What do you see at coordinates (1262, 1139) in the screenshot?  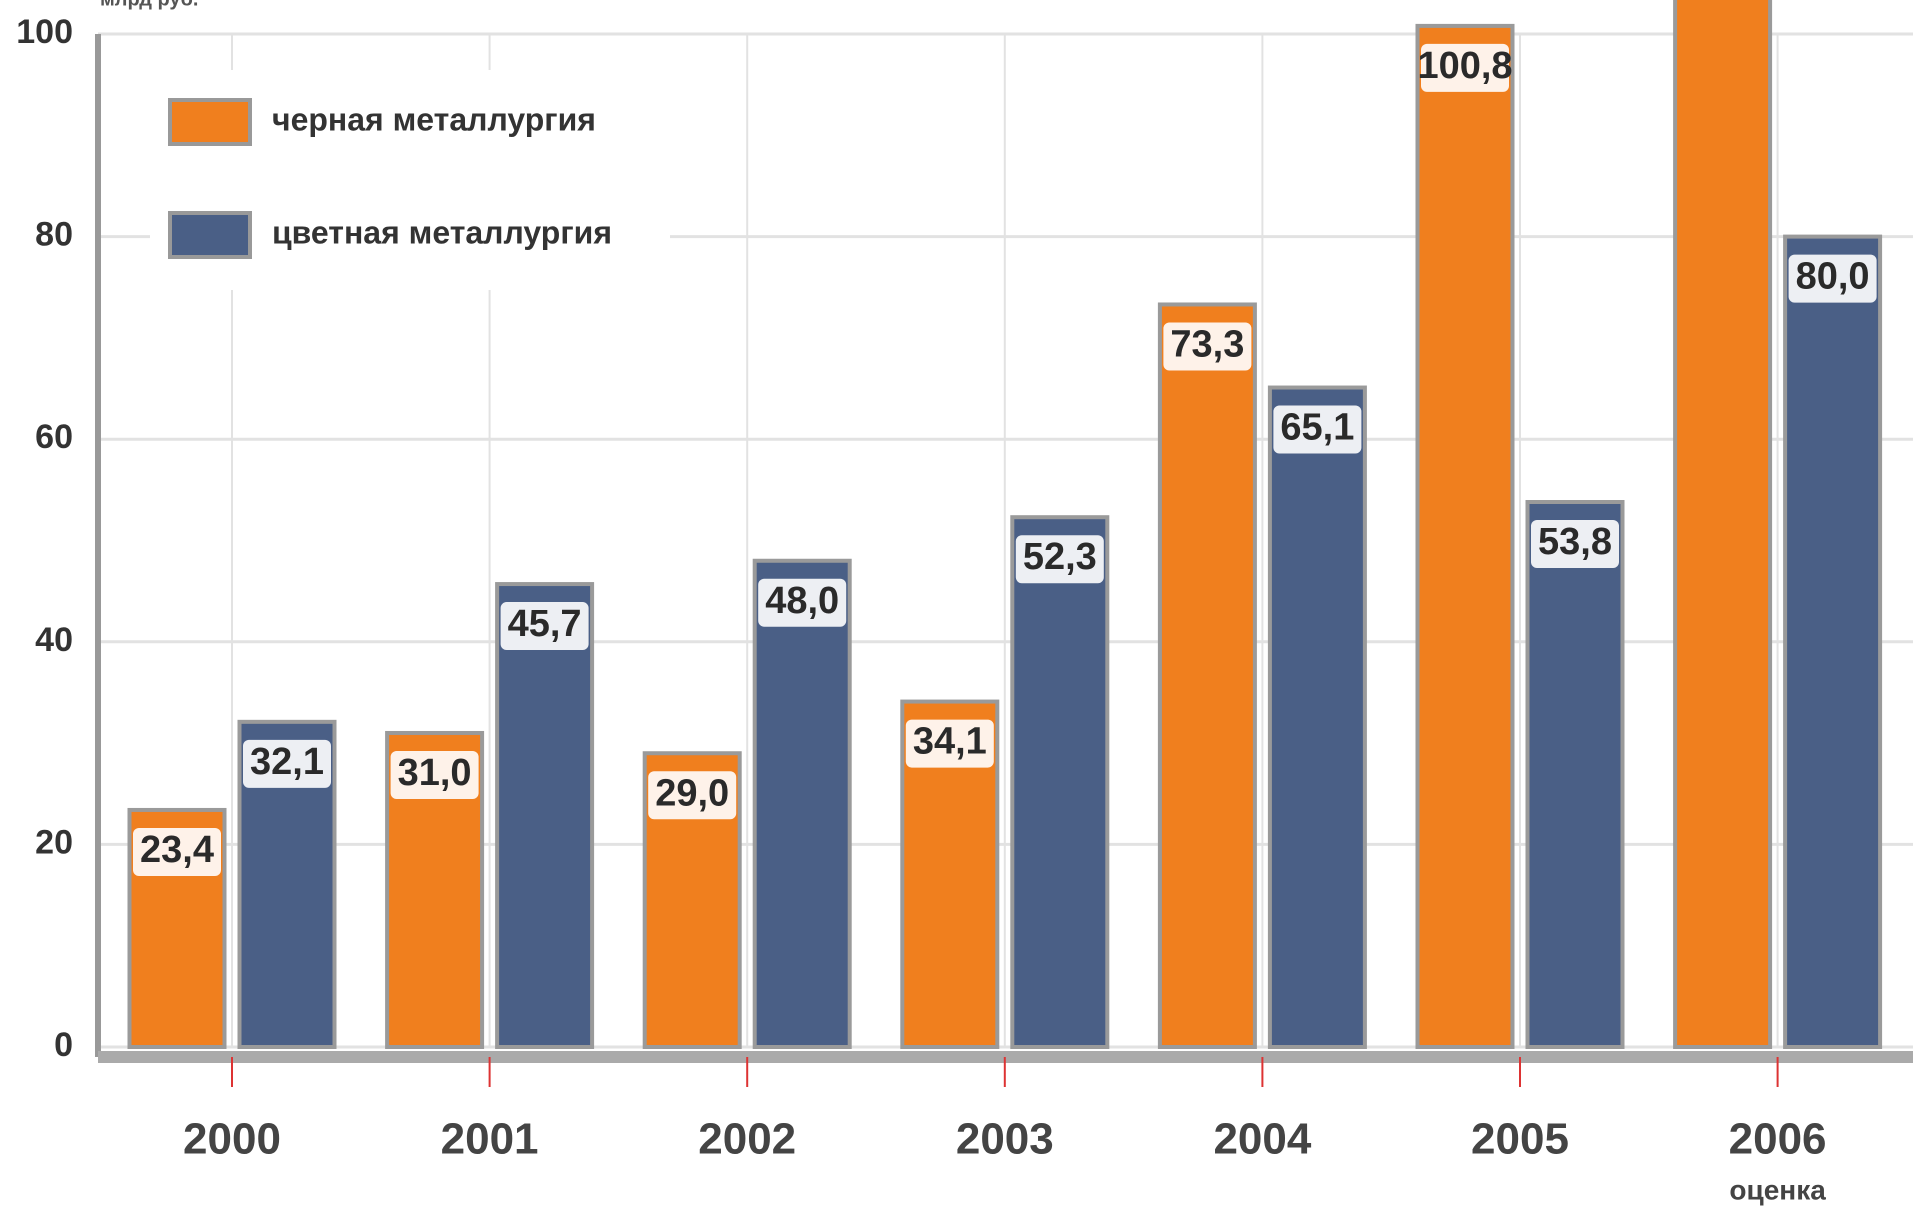 I see `x-tick-label: 2004` at bounding box center [1262, 1139].